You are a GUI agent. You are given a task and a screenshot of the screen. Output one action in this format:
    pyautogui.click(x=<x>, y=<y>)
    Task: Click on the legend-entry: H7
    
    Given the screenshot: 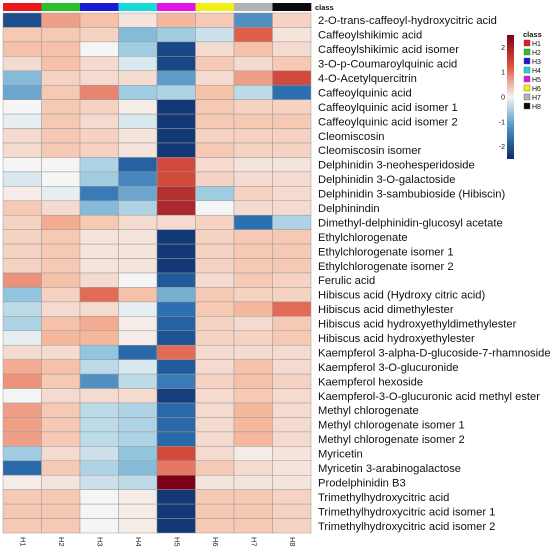 What is the action you would take?
    pyautogui.click(x=536, y=98)
    